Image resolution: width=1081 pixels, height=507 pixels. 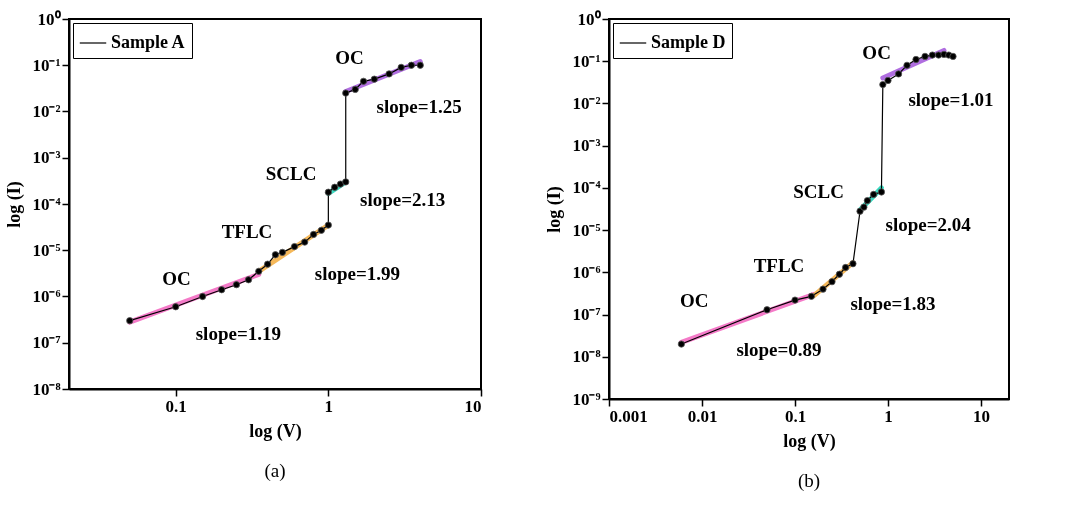 What do you see at coordinates (238, 333) in the screenshot?
I see `annotation: slope=1.19` at bounding box center [238, 333].